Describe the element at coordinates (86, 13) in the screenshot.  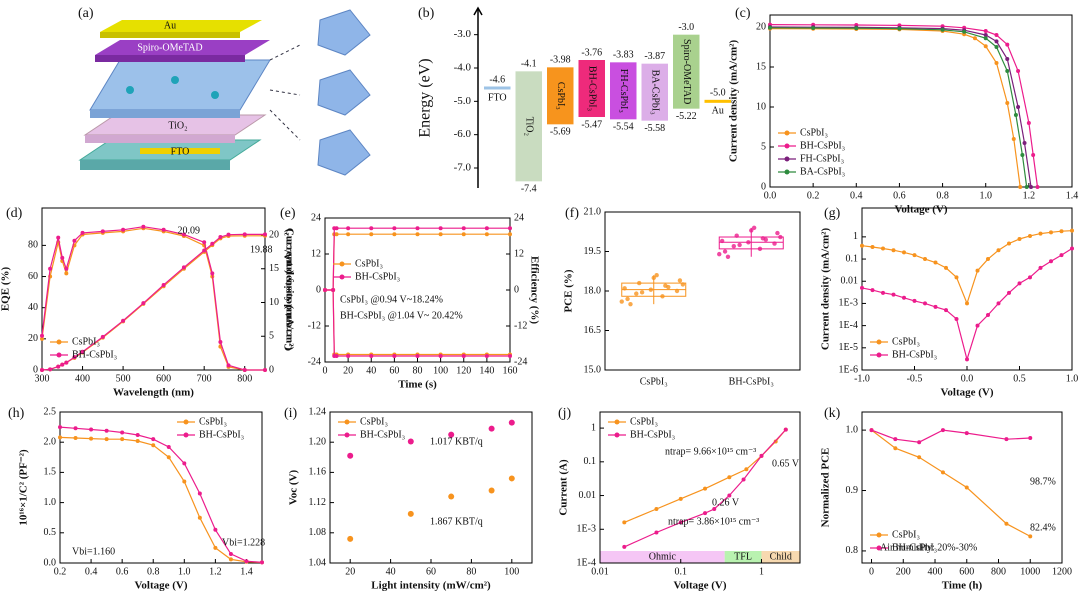
I see `panel-label: (a)` at that location.